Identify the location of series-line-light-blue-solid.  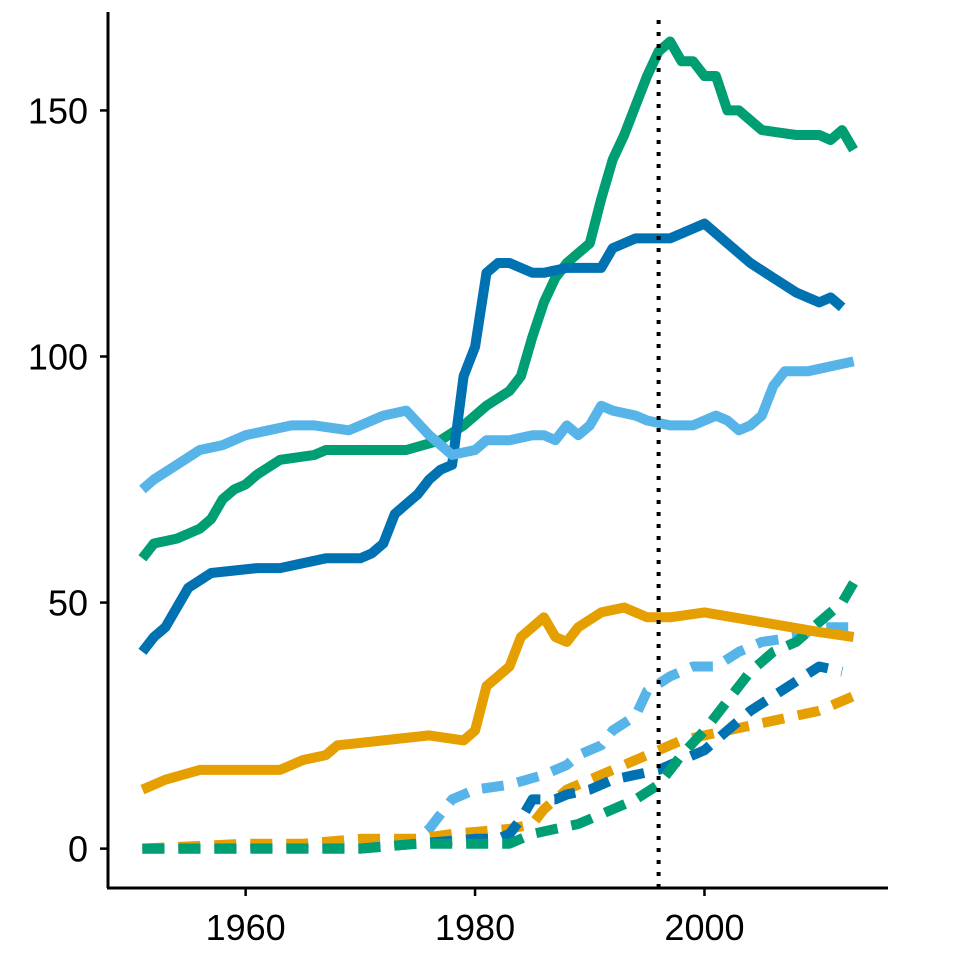
(497, 425).